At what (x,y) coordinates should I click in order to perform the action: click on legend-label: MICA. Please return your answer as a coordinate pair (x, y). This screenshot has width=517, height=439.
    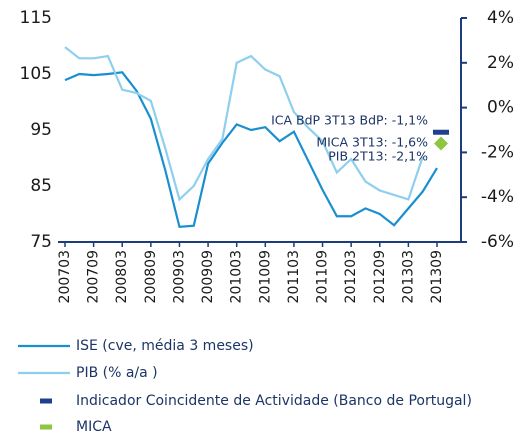
    Looking at the image, I should click on (94, 427).